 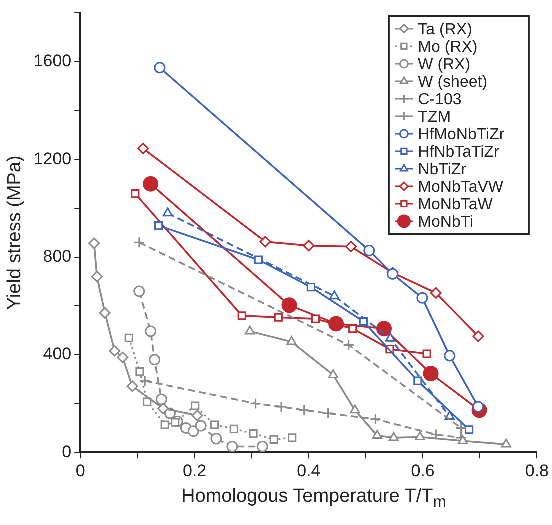 What do you see at coordinates (462, 135) in the screenshot?
I see `legend-label: HfMoNbTiZr` at bounding box center [462, 135].